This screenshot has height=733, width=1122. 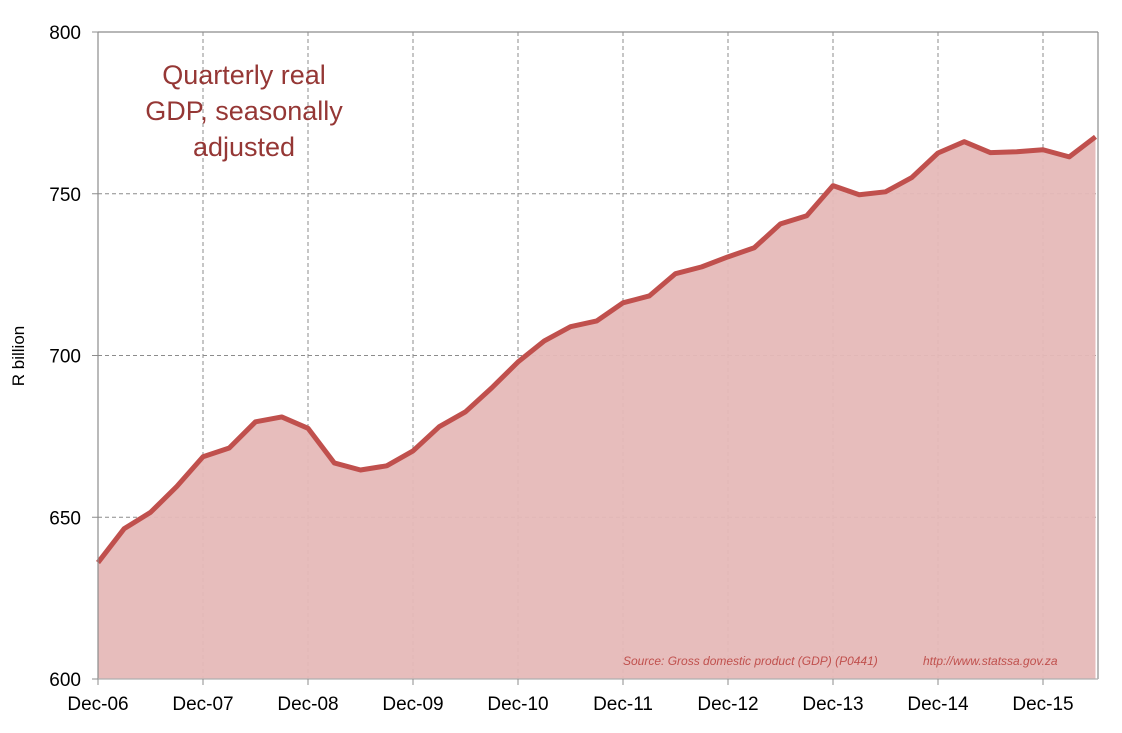 I want to click on x-tick-label: Dec-11, so click(x=623, y=704).